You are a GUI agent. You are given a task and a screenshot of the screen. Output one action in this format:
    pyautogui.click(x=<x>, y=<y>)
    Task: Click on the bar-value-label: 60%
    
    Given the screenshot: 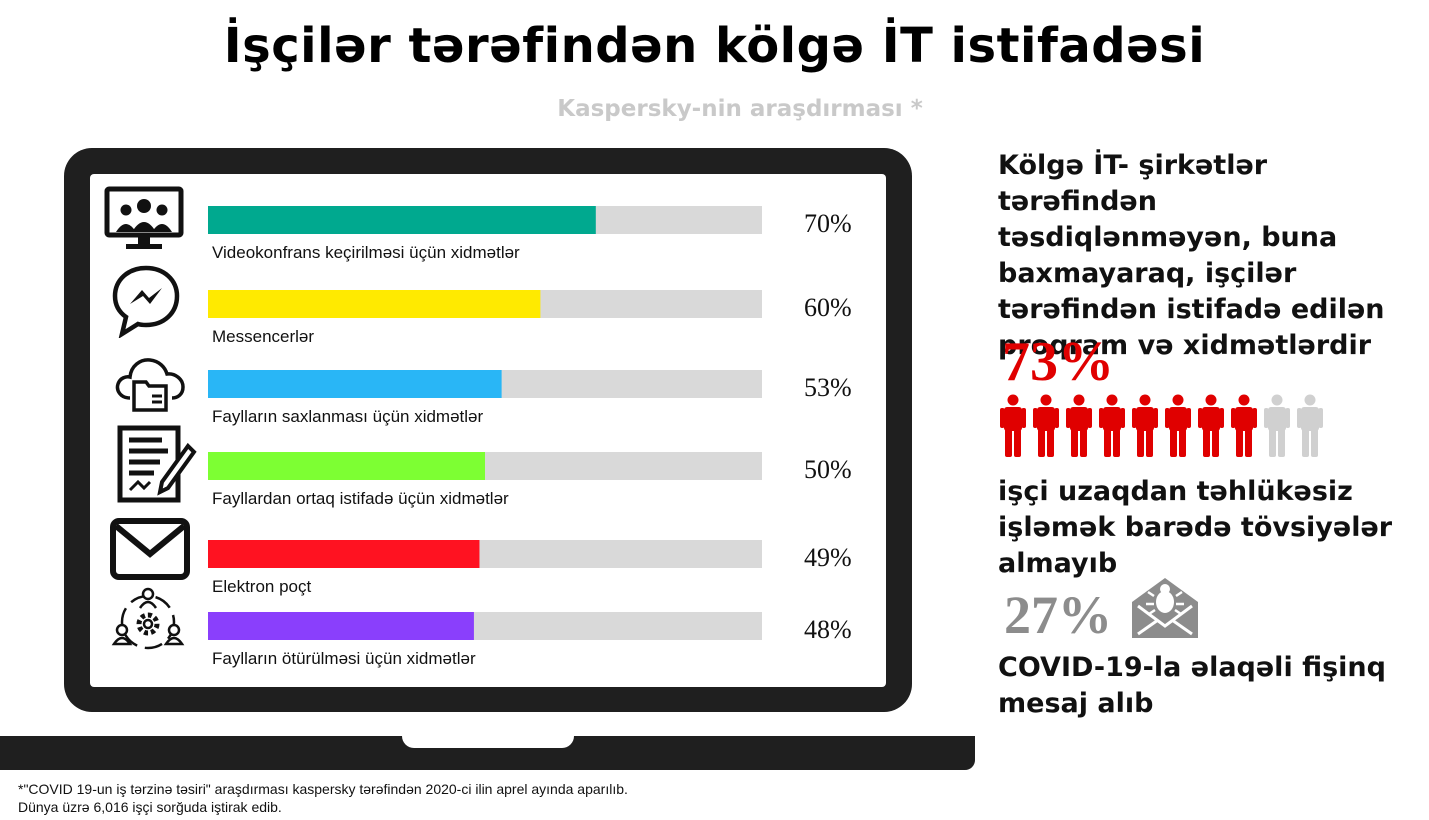 What is the action you would take?
    pyautogui.click(x=828, y=307)
    